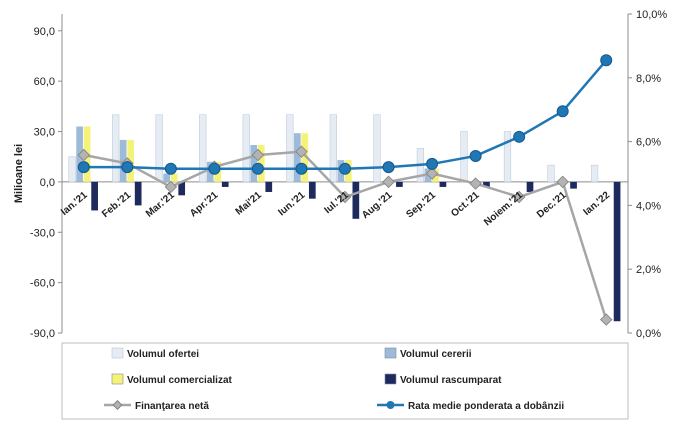 The image size is (674, 426). What do you see at coordinates (503, 208) in the screenshot?
I see `x-tick-label: Noiem.'21` at bounding box center [503, 208].